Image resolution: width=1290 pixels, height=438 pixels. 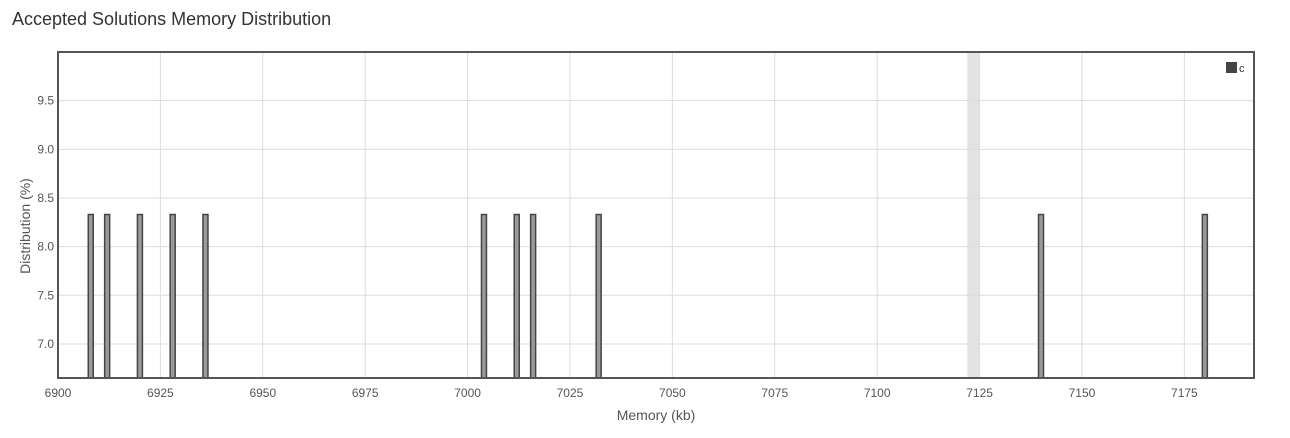 What do you see at coordinates (45, 344) in the screenshot?
I see `y-tick-label: 7.0` at bounding box center [45, 344].